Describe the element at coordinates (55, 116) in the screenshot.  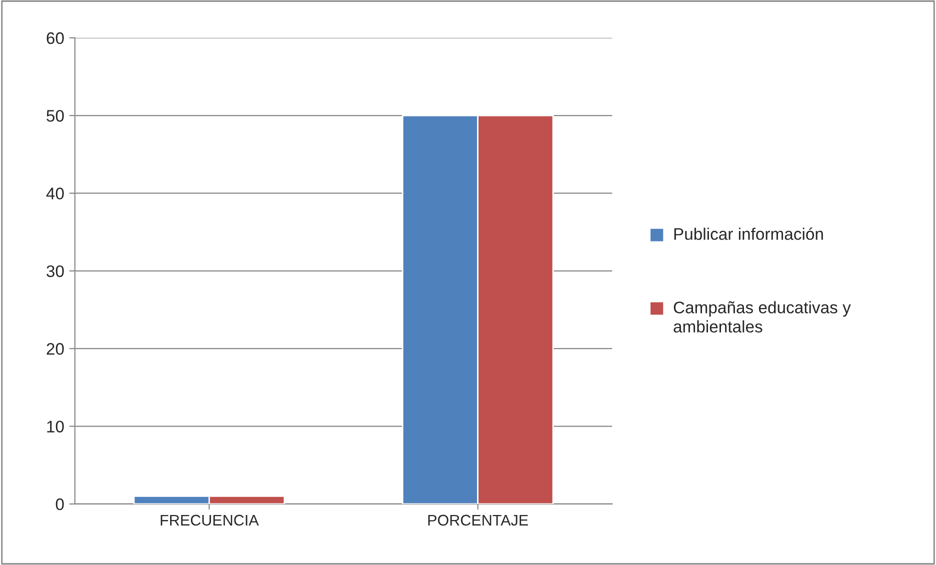
I see `y-tick-label: 50` at that location.